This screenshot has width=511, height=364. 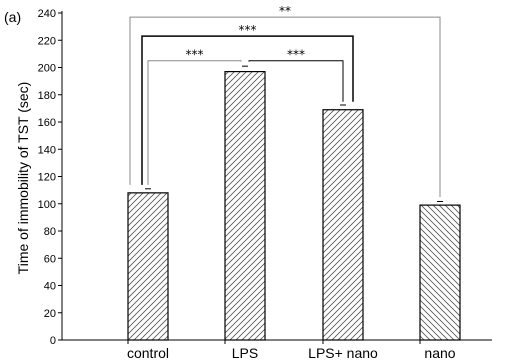 What do you see at coordinates (50, 287) in the screenshot?
I see `y-tick-label: 40` at bounding box center [50, 287].